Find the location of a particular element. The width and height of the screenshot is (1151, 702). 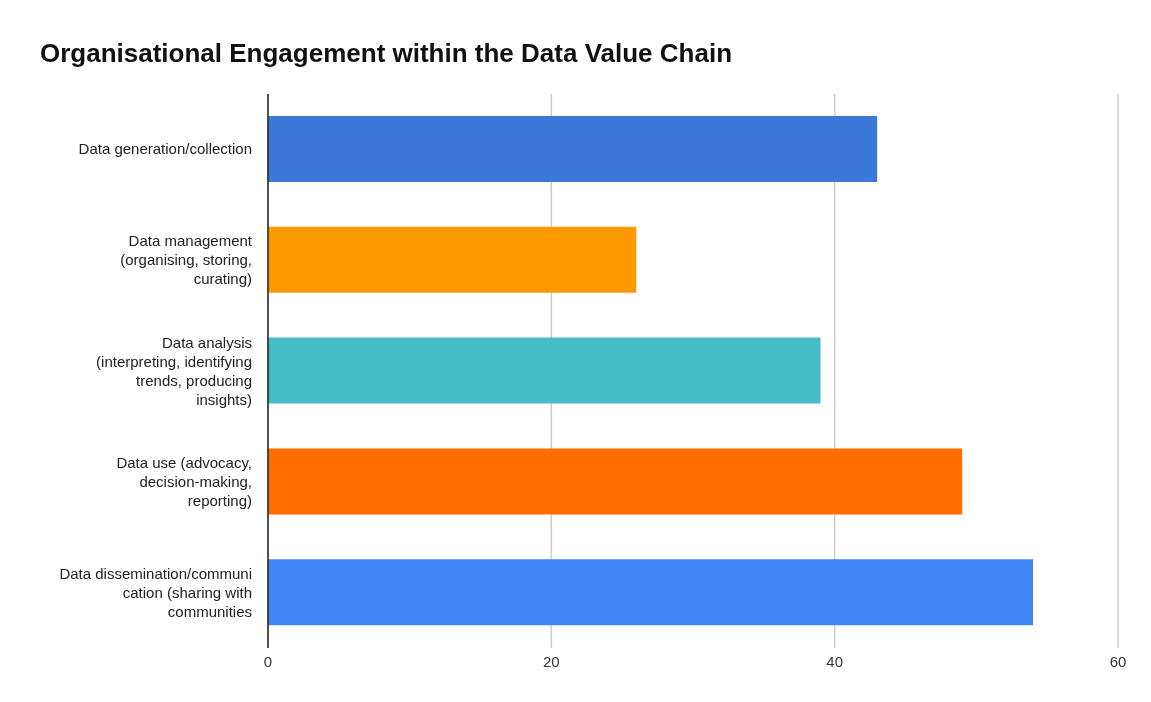

x-tick-label: 0 is located at coordinates (268, 661).